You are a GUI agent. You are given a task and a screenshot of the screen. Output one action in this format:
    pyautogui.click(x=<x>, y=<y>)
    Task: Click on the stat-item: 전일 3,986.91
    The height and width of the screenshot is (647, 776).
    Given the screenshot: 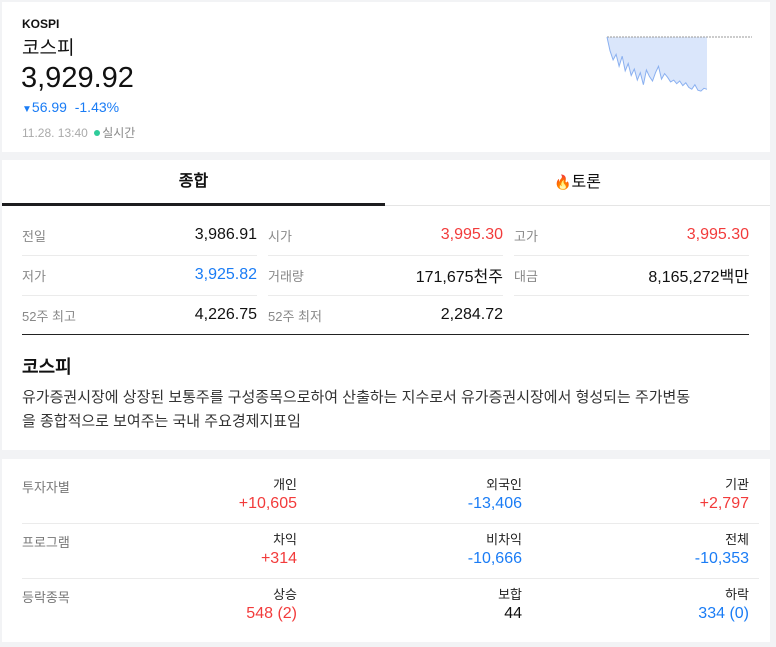 What is the action you would take?
    pyautogui.click(x=139, y=235)
    